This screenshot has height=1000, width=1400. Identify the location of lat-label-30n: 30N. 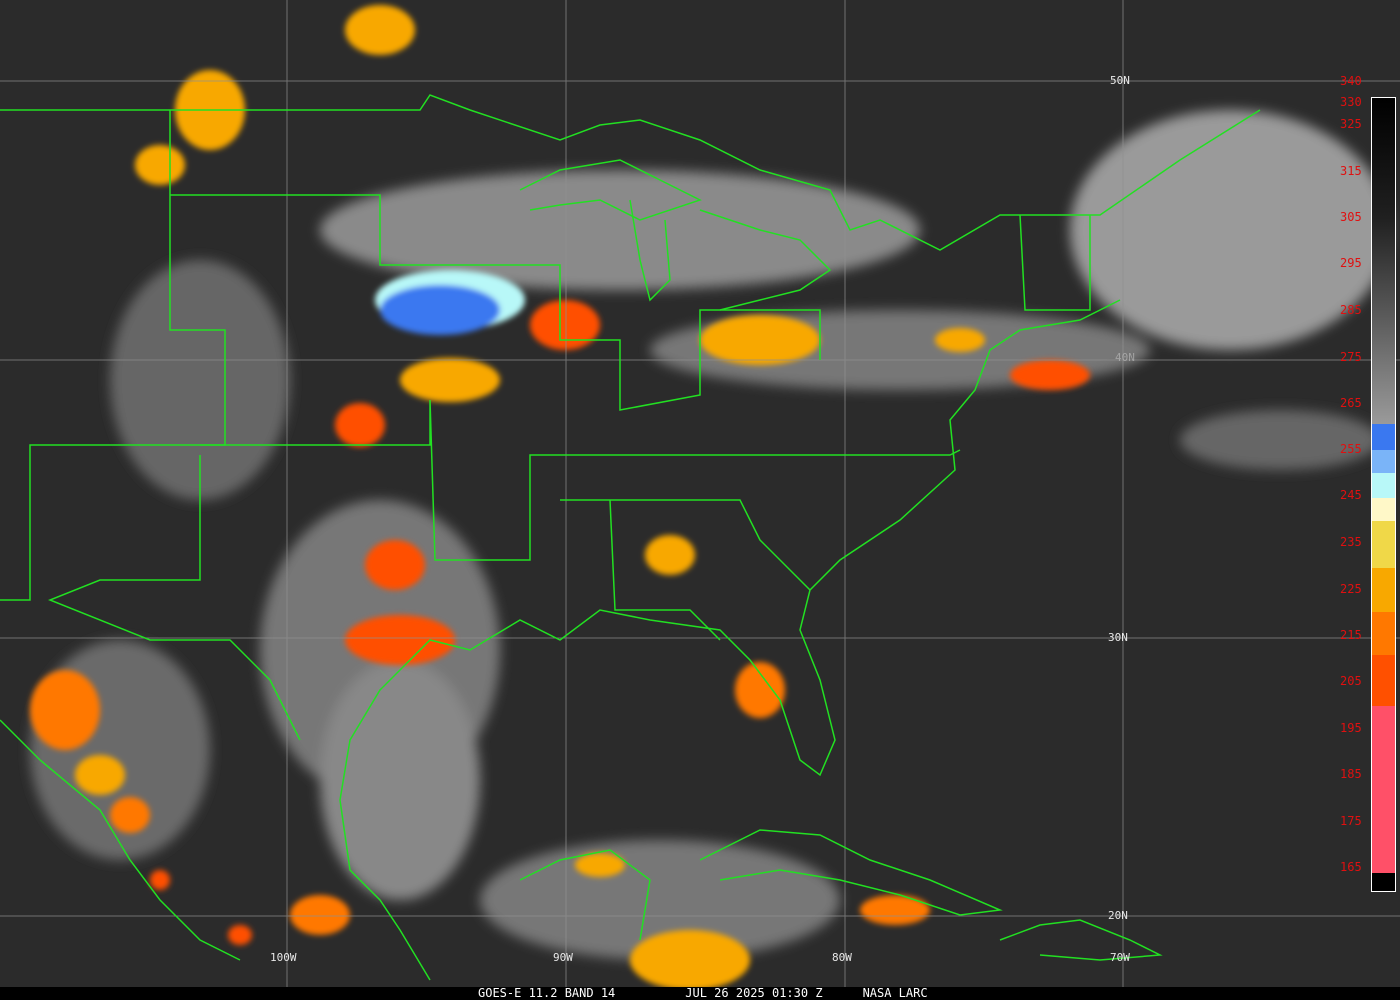
(1118, 637).